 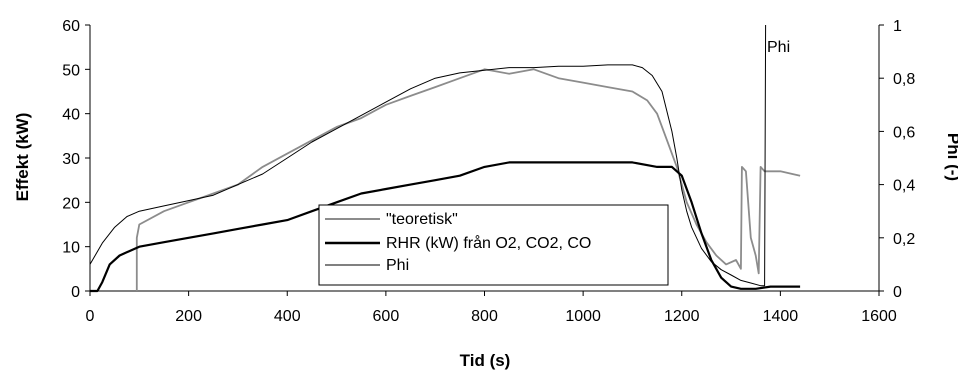 What do you see at coordinates (904, 186) in the screenshot?
I see `y2-tick-label: 0,4` at bounding box center [904, 186].